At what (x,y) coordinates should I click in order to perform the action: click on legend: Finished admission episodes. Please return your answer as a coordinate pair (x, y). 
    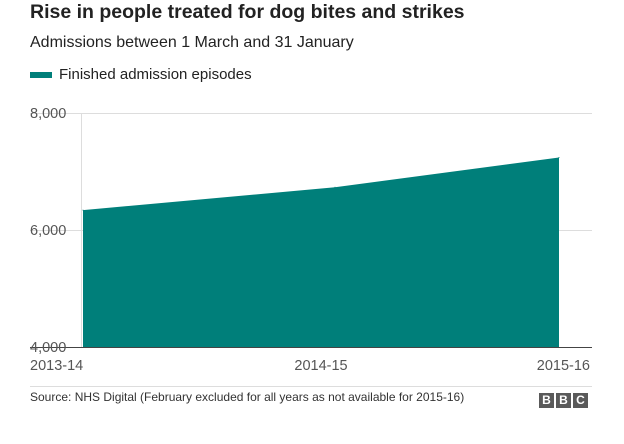
    Looking at the image, I should click on (141, 74).